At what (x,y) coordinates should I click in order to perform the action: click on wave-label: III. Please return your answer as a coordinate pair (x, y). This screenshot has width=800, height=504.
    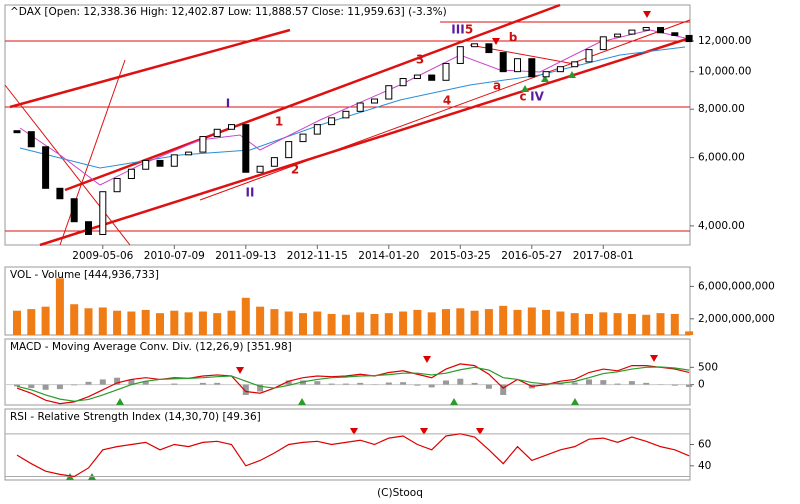
    Looking at the image, I should click on (457, 30).